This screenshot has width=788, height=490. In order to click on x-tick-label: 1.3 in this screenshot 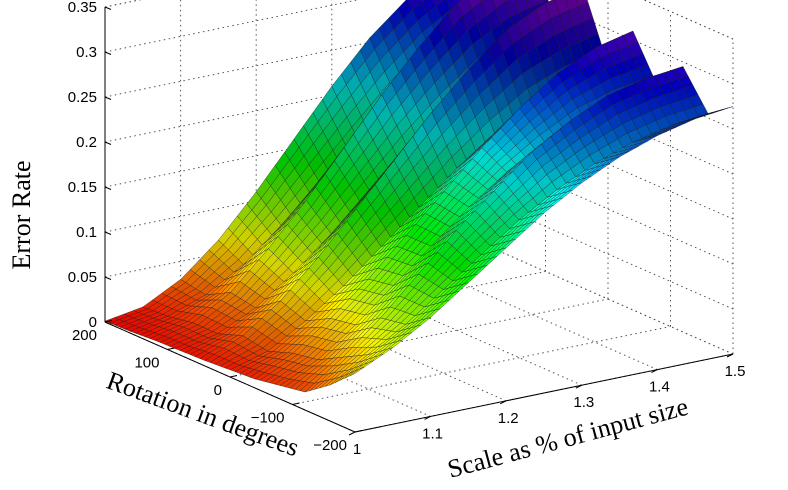, I will do `click(583, 402)`.